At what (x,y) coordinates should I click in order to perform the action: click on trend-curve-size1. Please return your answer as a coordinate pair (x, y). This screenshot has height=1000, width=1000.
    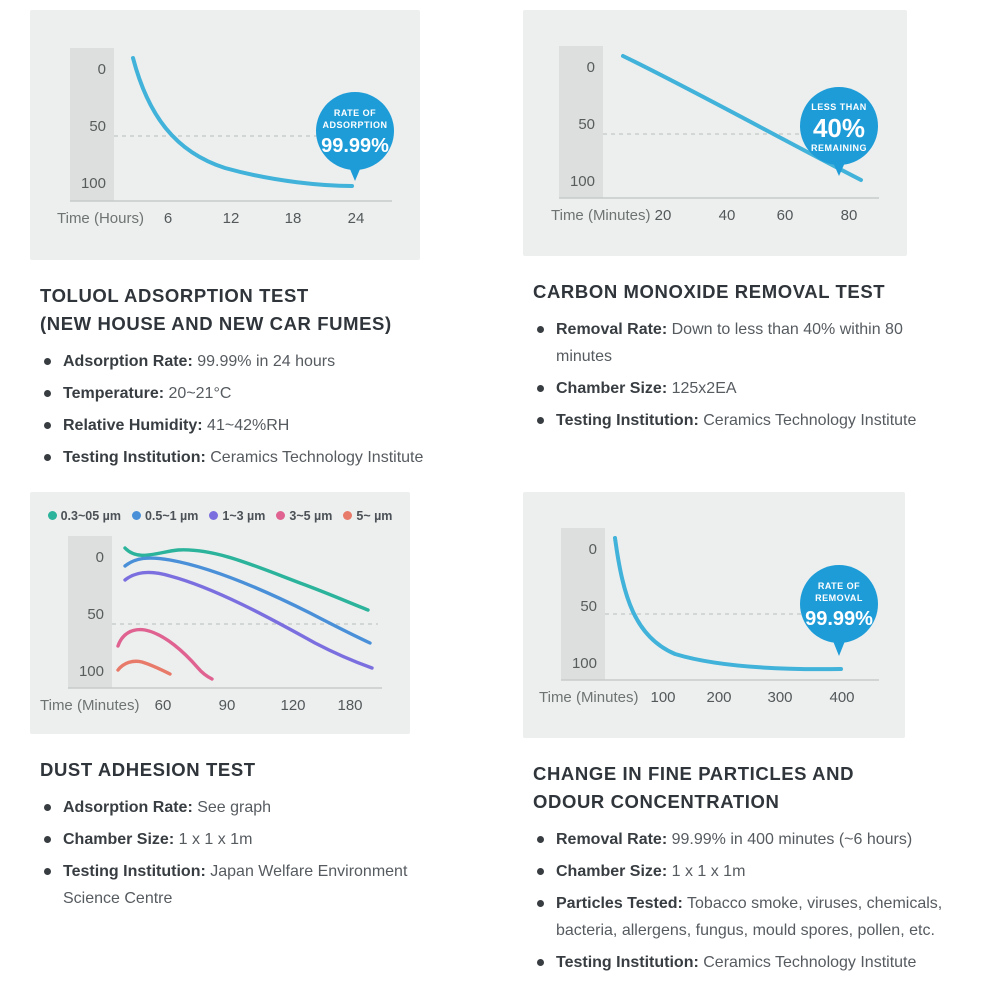
    Looking at the image, I should click on (246, 579).